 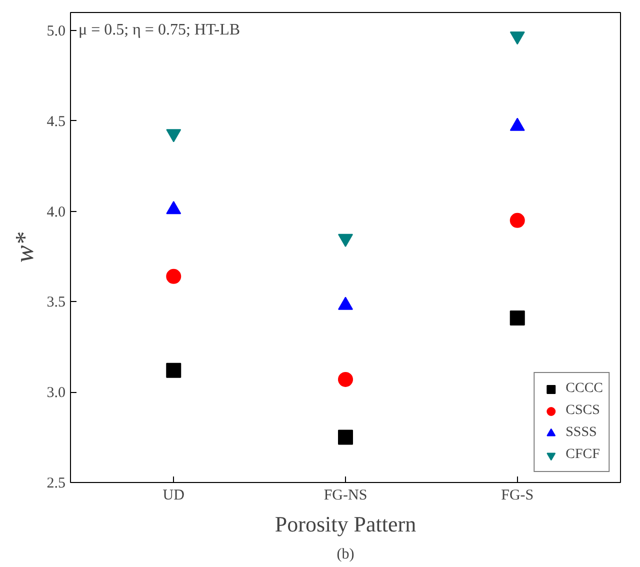 What do you see at coordinates (517, 496) in the screenshot?
I see `x-tick-label: FG-S` at bounding box center [517, 496].